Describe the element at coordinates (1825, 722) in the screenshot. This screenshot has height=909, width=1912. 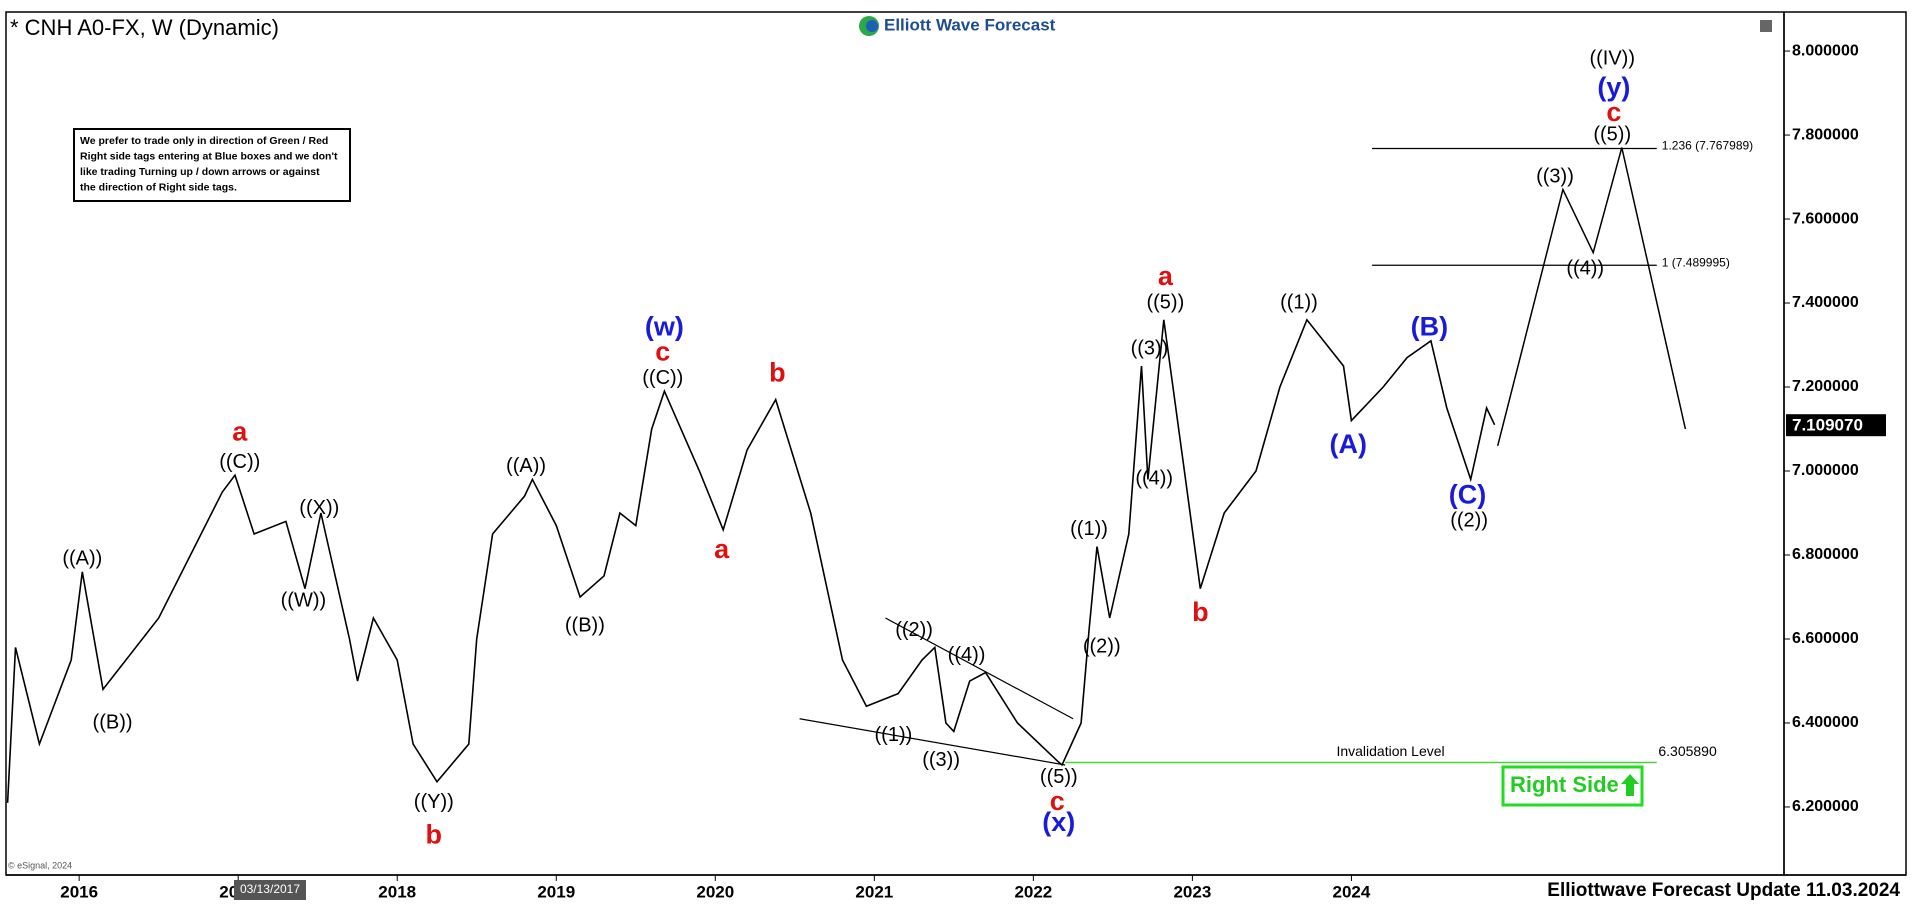
I see `y-tick-label: 6.400000` at that location.